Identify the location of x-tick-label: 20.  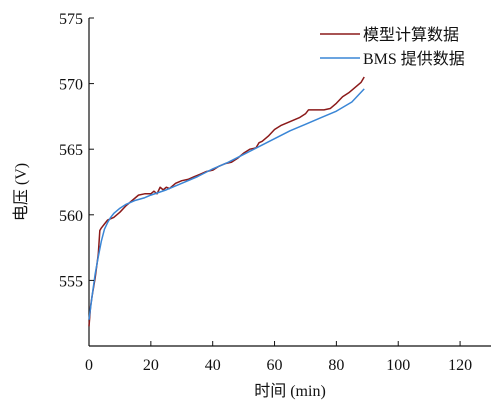
(151, 365).